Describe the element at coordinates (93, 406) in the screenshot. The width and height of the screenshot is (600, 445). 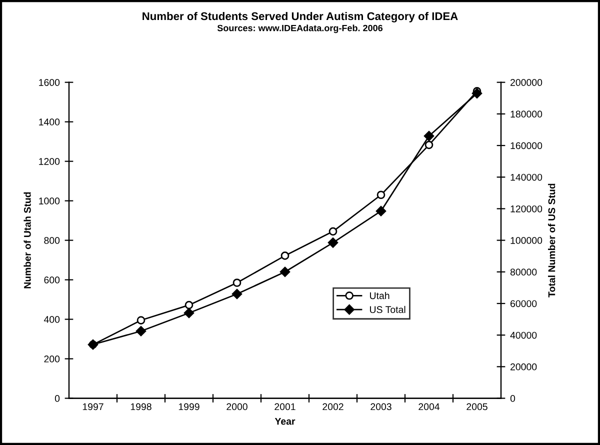
I see `x-tick-label: 1997` at that location.